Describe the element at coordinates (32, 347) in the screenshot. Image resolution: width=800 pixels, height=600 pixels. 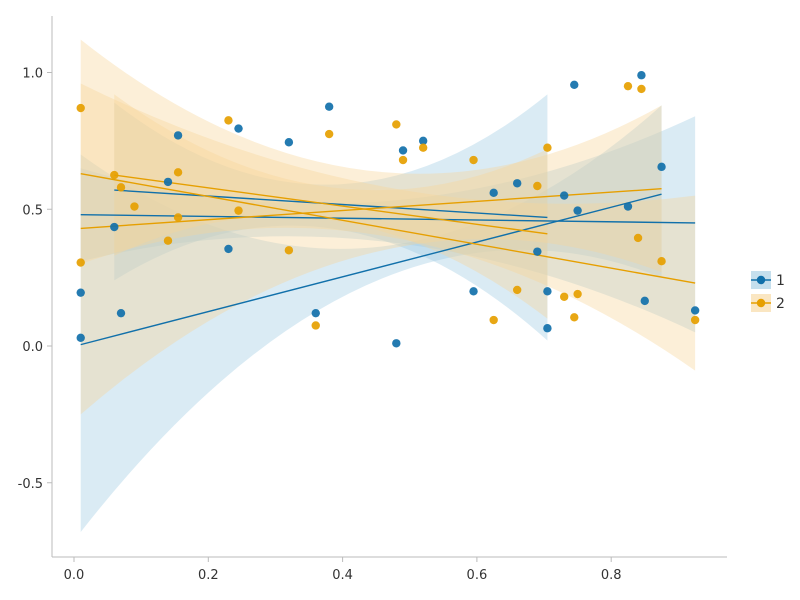
I see `y-tick-label: 0.0` at that location.